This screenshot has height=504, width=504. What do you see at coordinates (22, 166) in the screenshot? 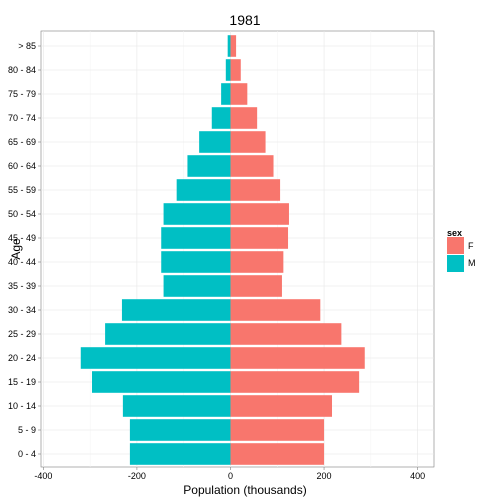
I see `y-tick-label: 60 - 64` at bounding box center [22, 166].